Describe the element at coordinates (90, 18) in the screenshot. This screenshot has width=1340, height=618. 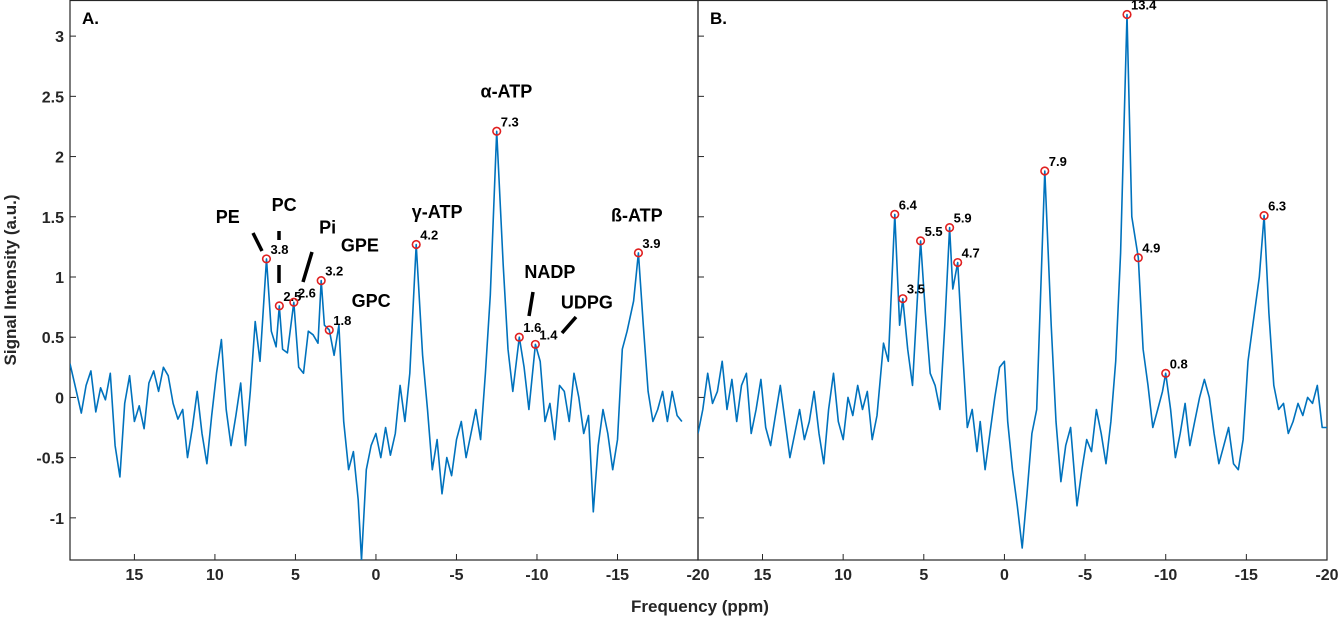
I see `panel-label: A.` at that location.